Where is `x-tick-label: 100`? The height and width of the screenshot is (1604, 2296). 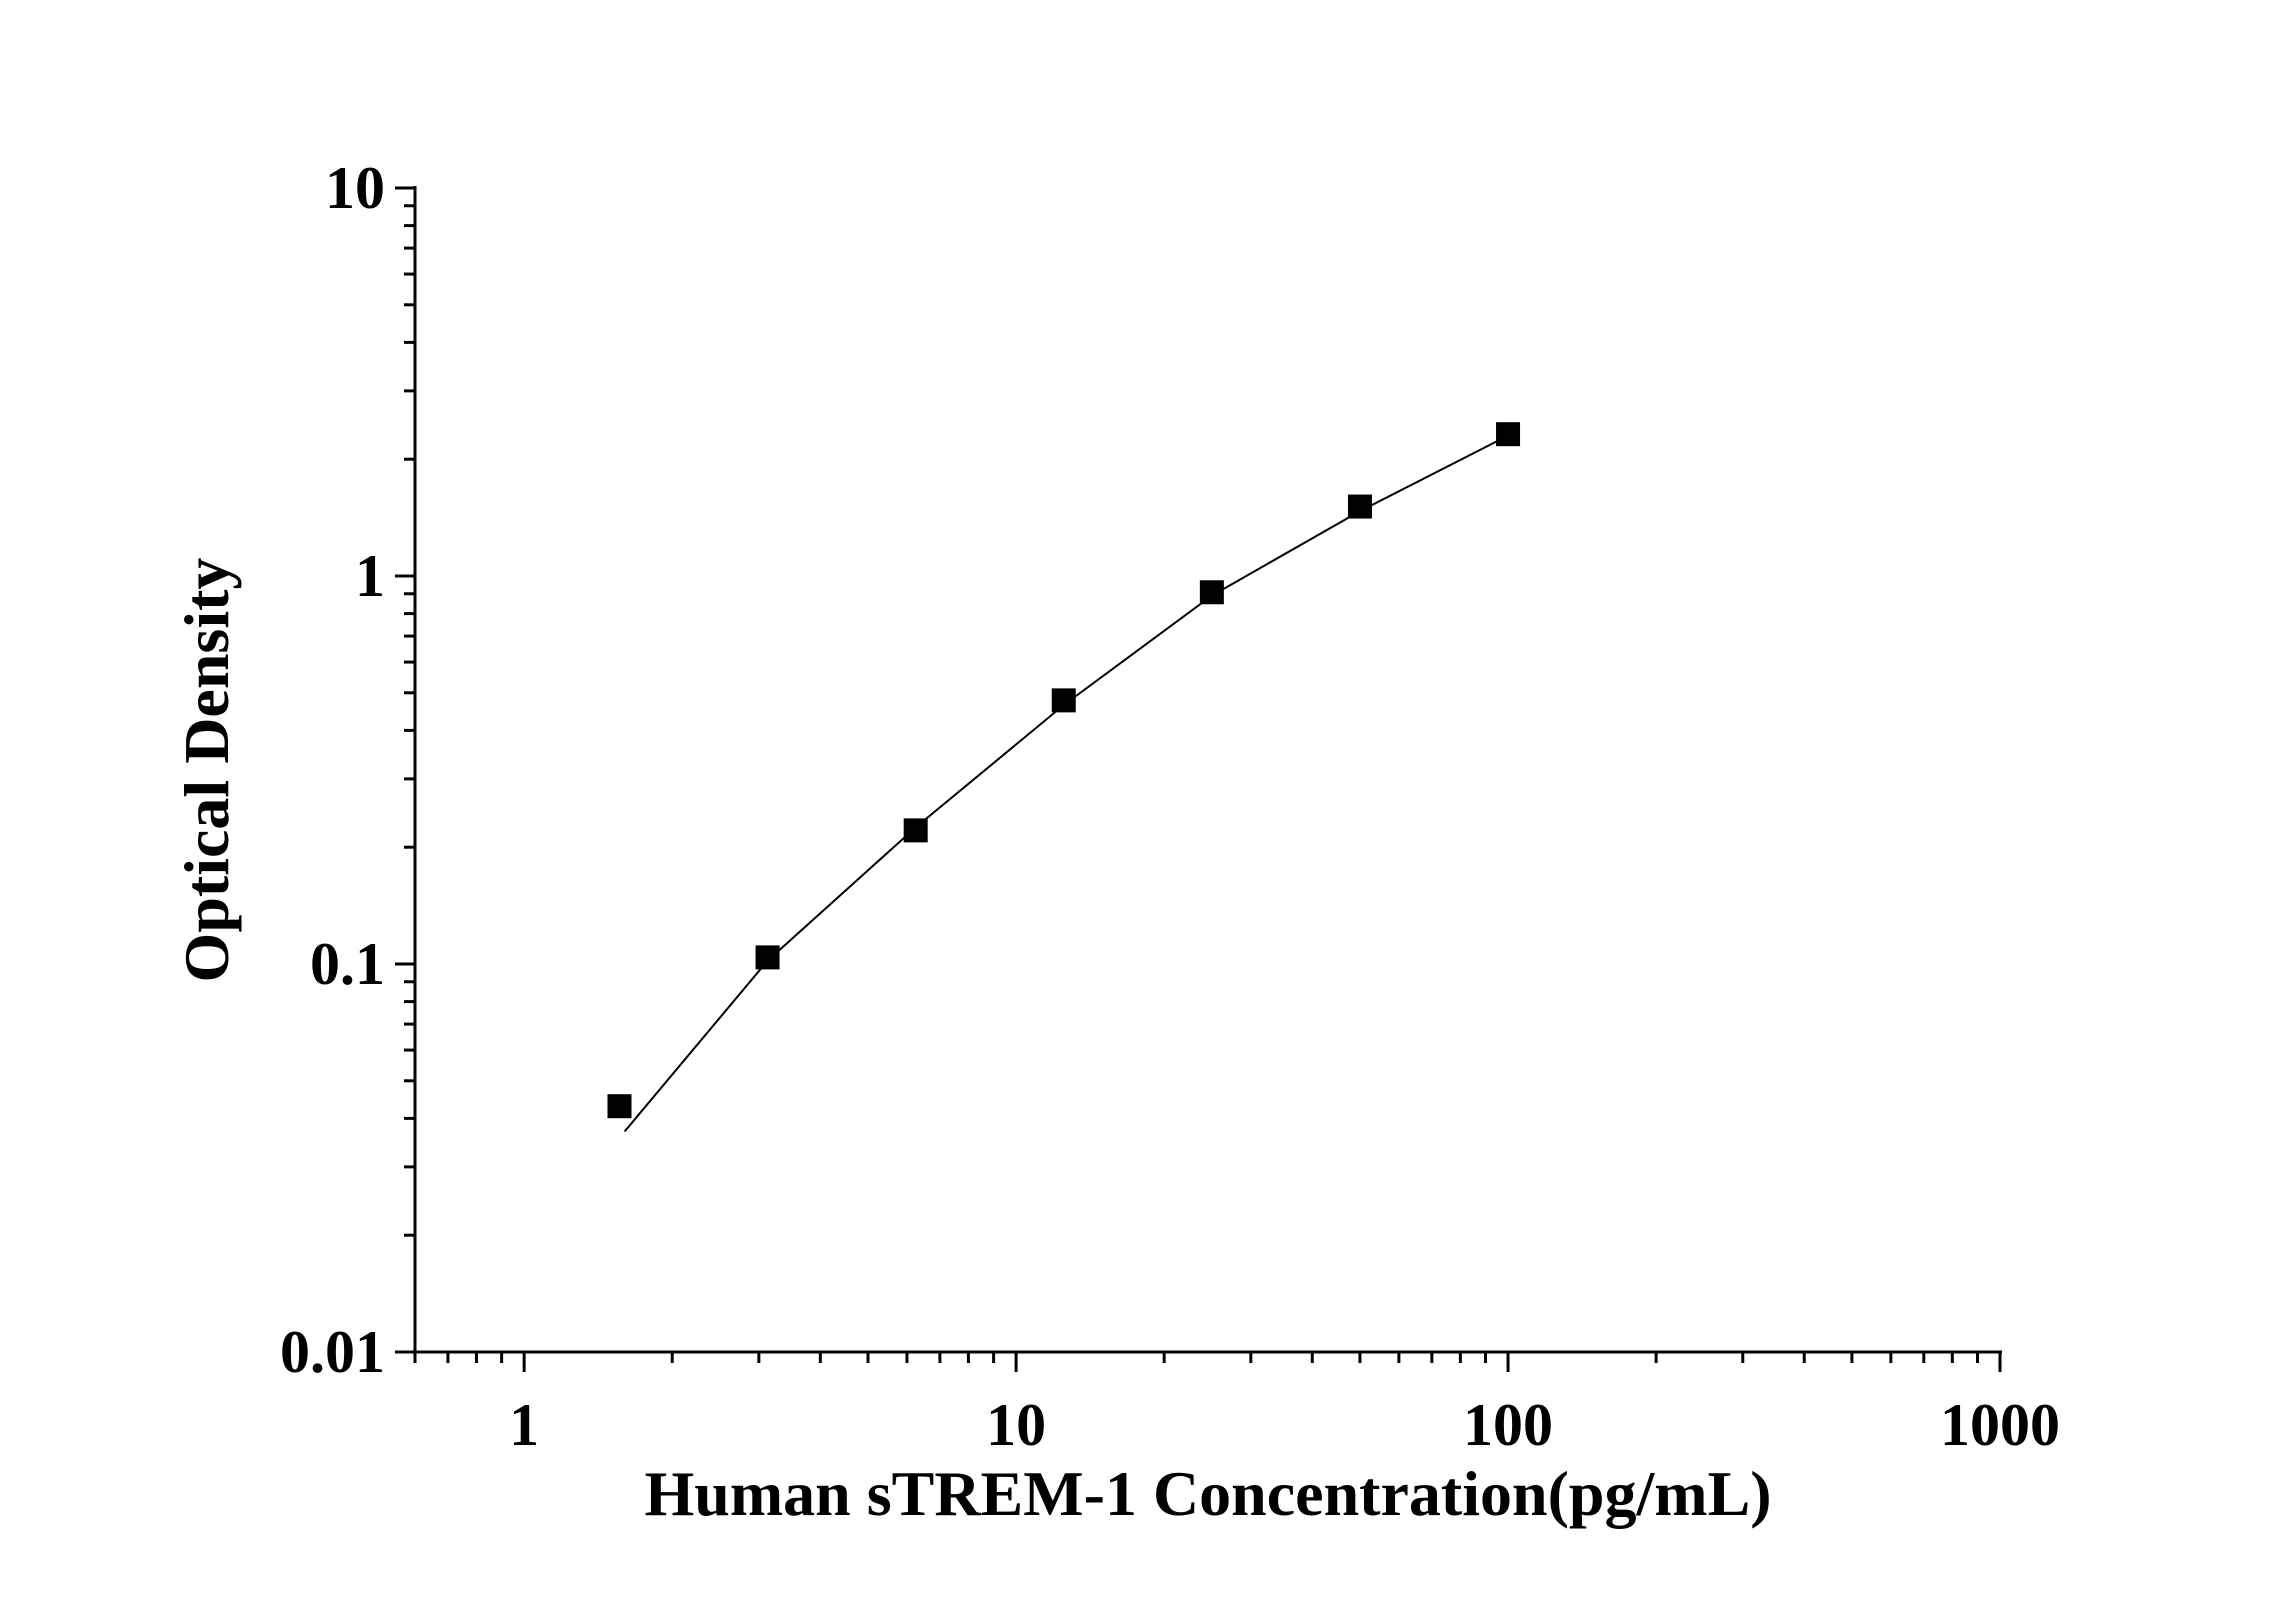 x-tick-label: 100 is located at coordinates (1508, 1425).